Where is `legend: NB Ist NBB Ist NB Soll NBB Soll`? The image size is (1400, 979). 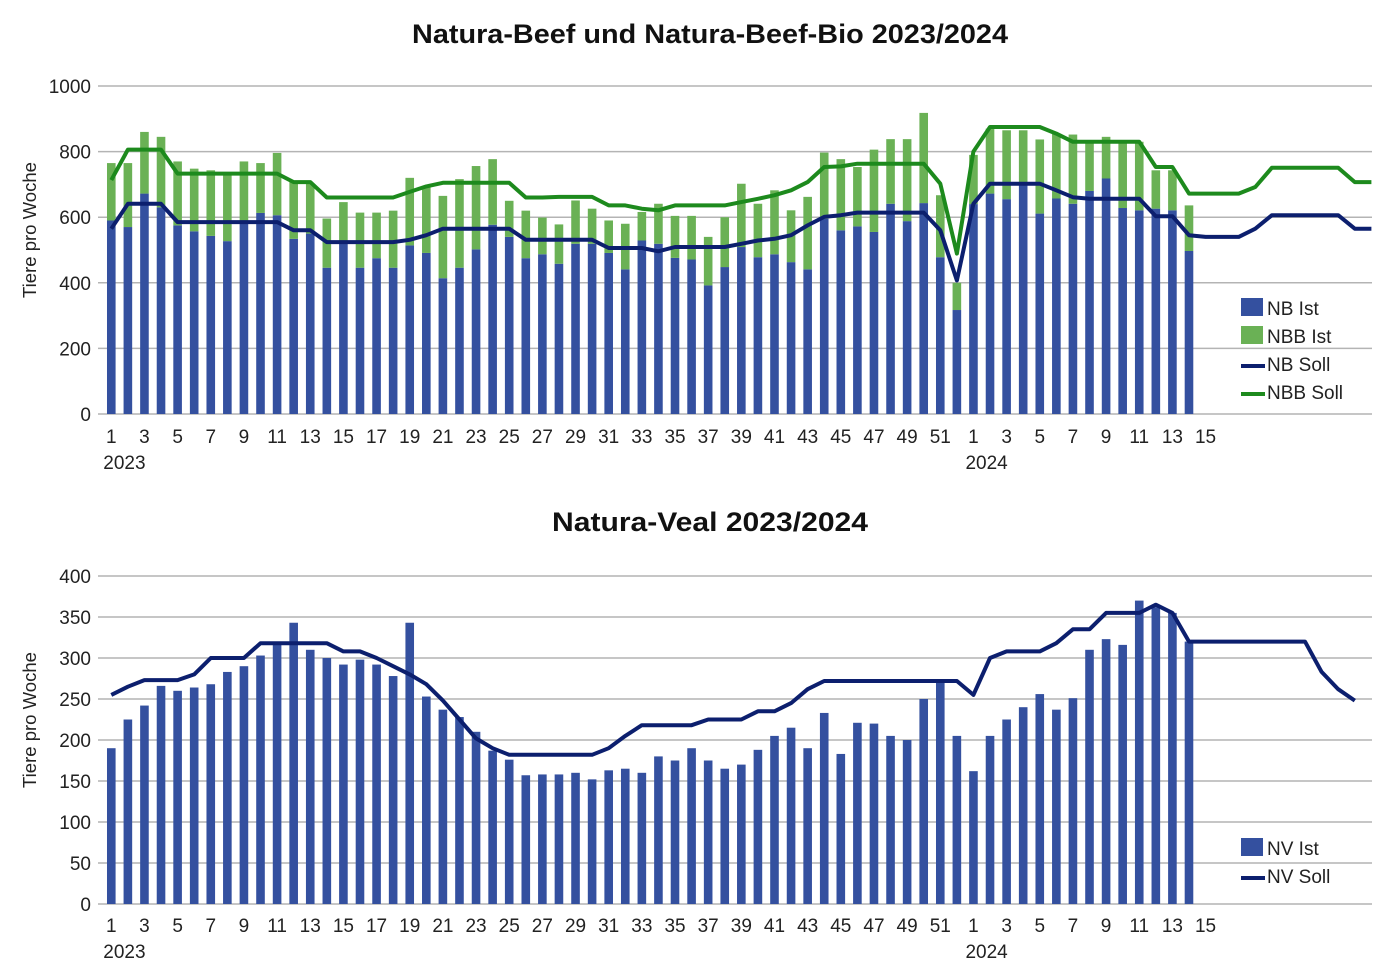 legend: NB Ist NBB Ist NB Soll NBB Soll is located at coordinates (1292, 351).